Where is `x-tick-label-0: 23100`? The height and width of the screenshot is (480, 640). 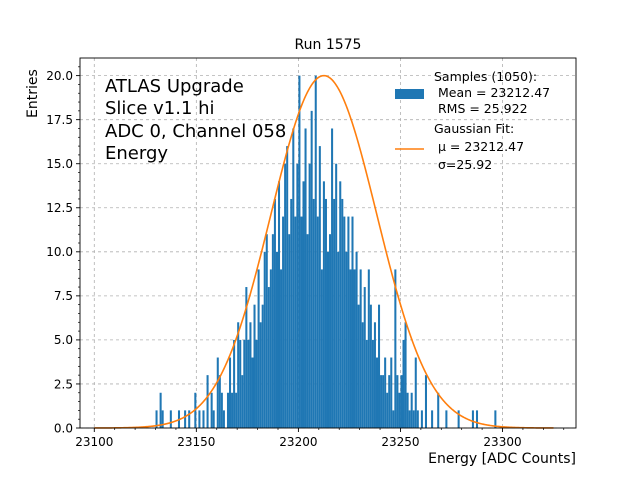
x-tick-label-0: 23100 is located at coordinates (94, 442).